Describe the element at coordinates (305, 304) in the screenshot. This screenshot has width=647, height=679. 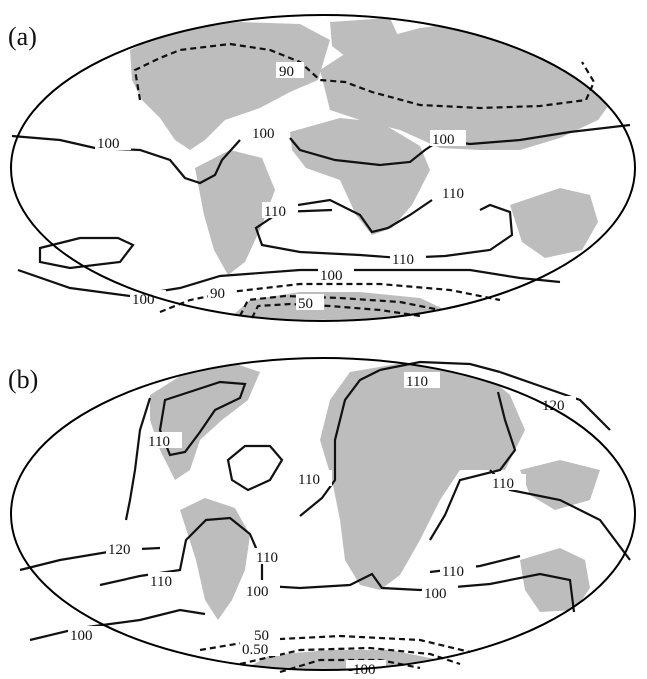
I see `label-50-a: 50` at that location.